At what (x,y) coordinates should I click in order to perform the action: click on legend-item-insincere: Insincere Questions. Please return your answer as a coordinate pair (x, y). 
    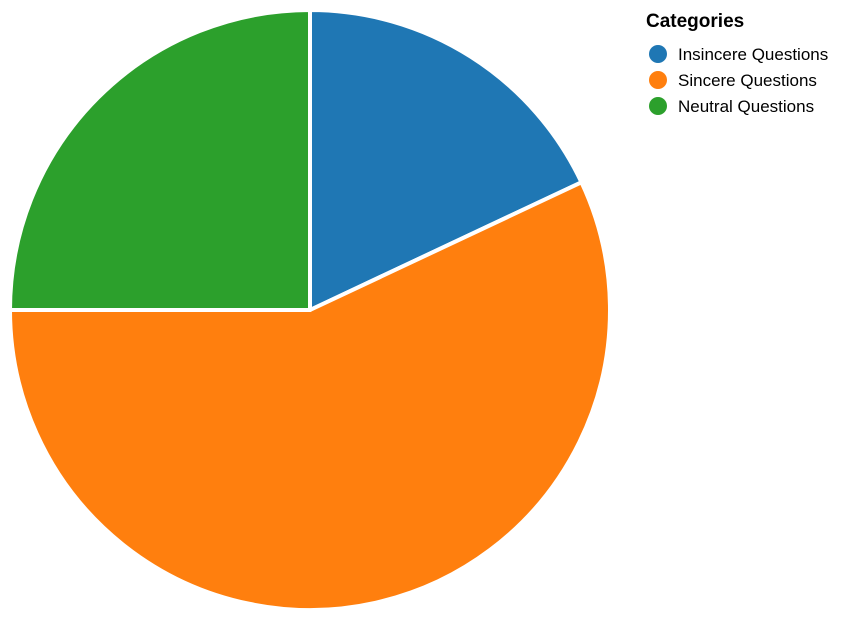
    Looking at the image, I should click on (738, 54).